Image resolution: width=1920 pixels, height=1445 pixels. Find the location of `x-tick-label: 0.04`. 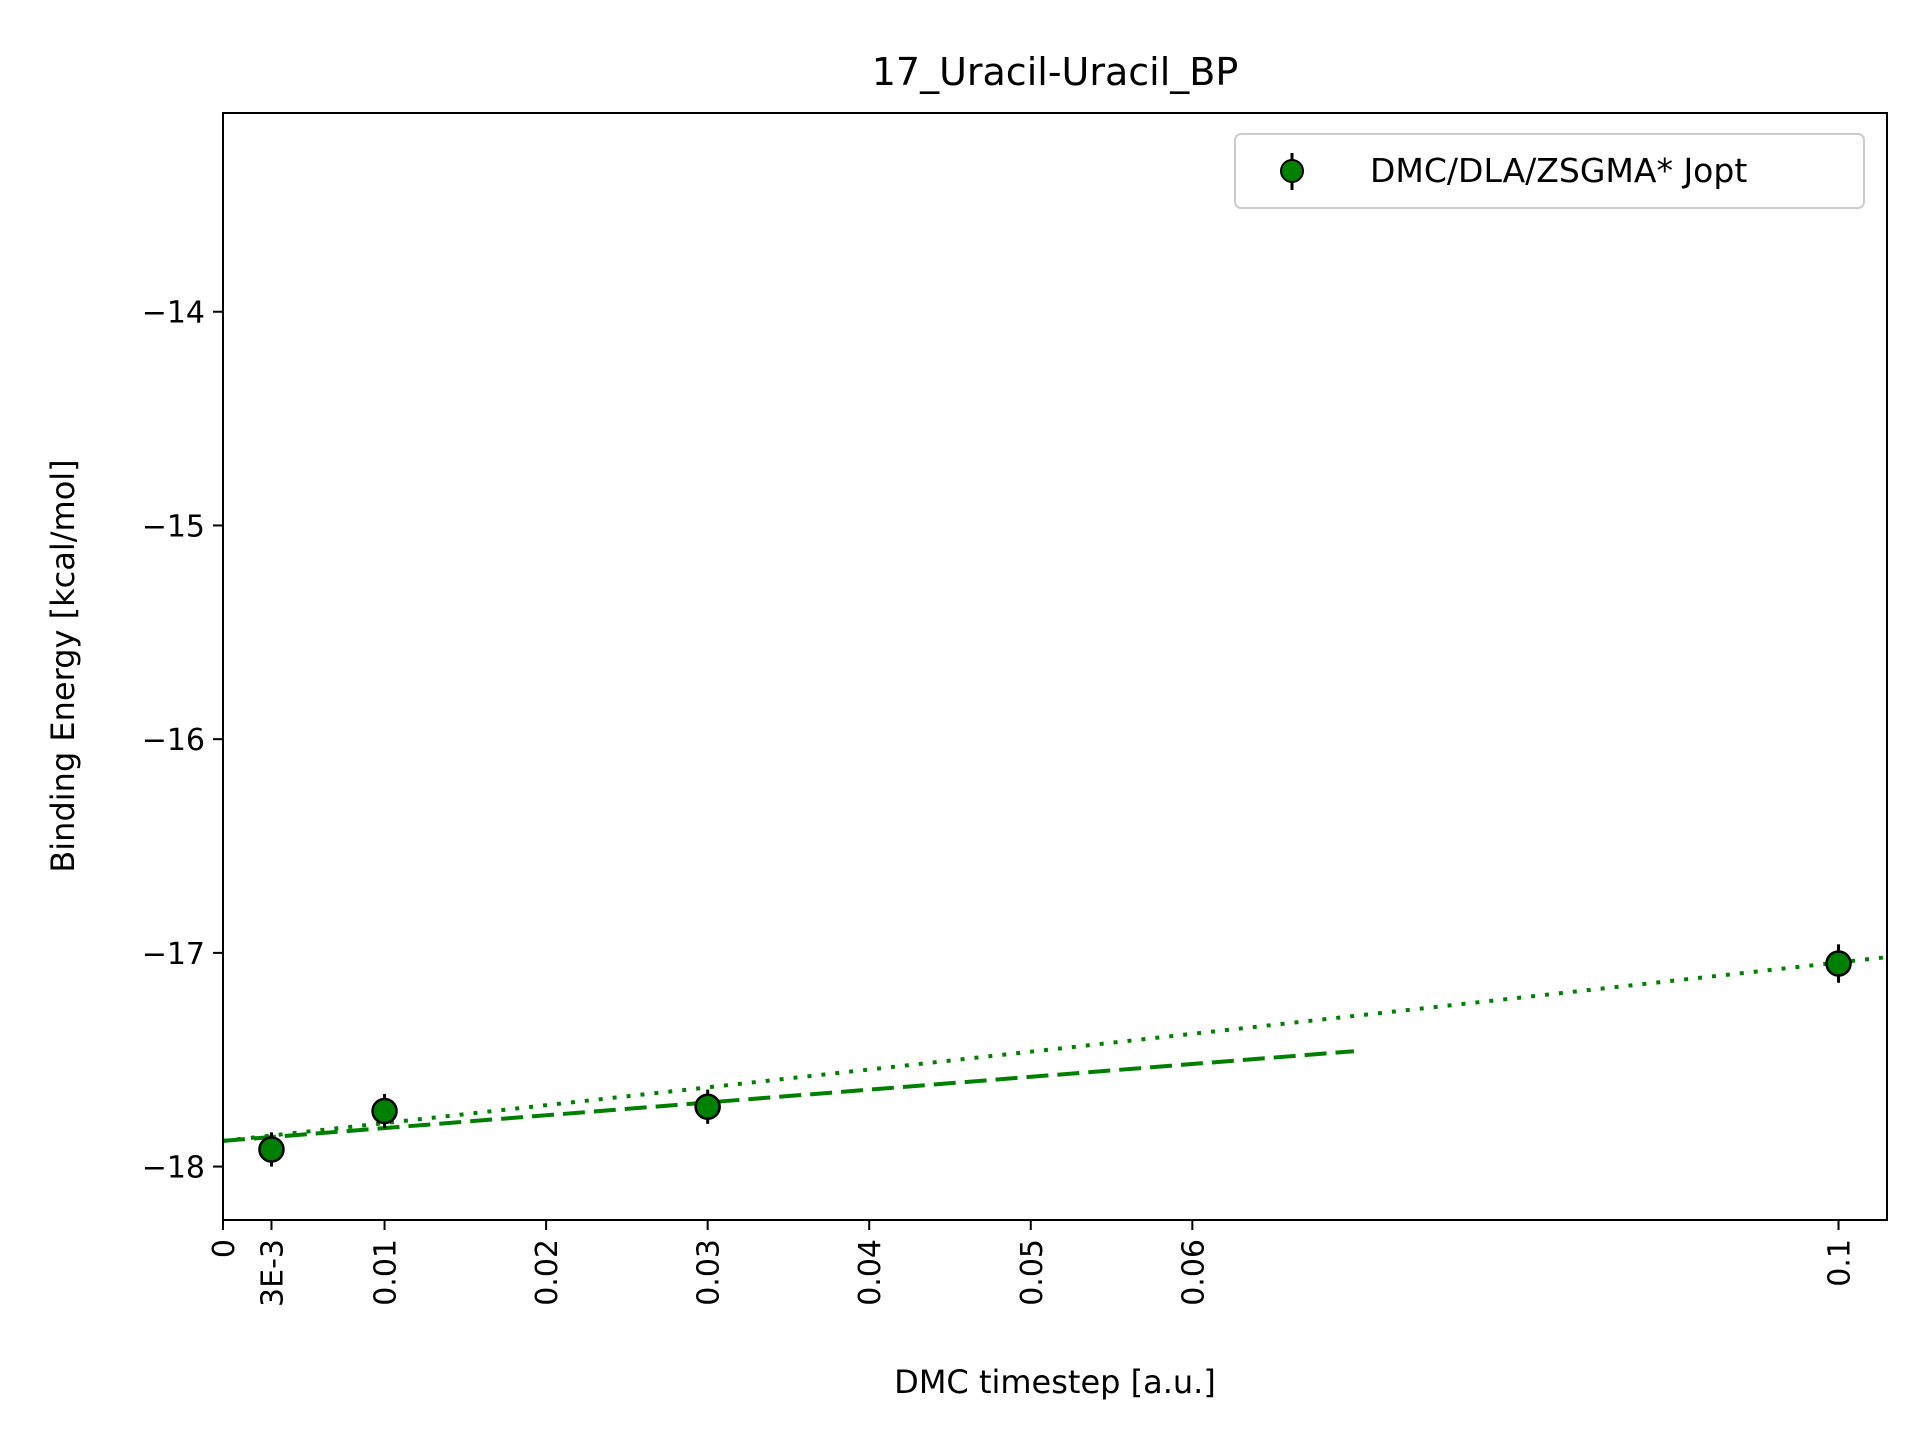

x-tick-label: 0.04 is located at coordinates (870, 1272).